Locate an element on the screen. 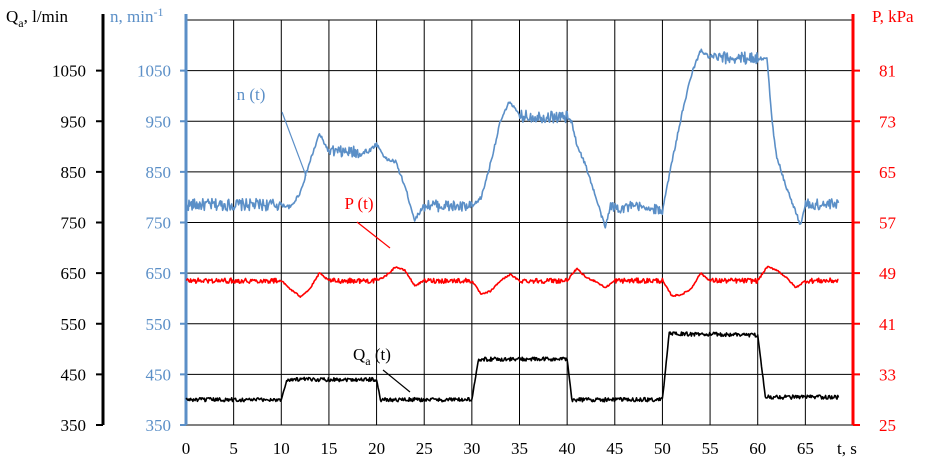 The width and height of the screenshot is (938, 463). series-line-qa is located at coordinates (512, 367).